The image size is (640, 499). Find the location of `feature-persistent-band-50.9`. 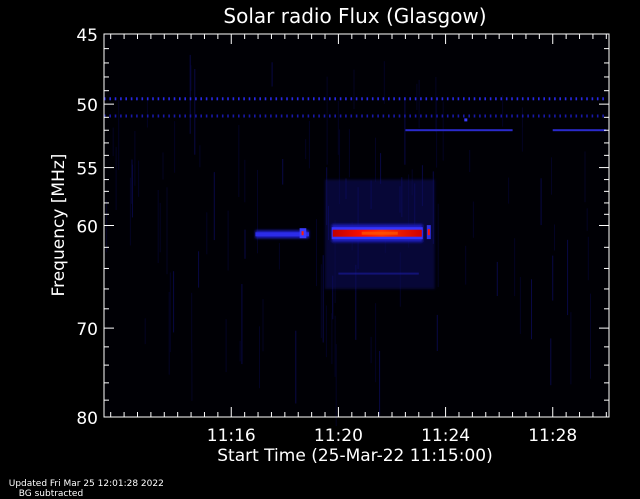

feature-persistent-band-50.9 is located at coordinates (354, 116).